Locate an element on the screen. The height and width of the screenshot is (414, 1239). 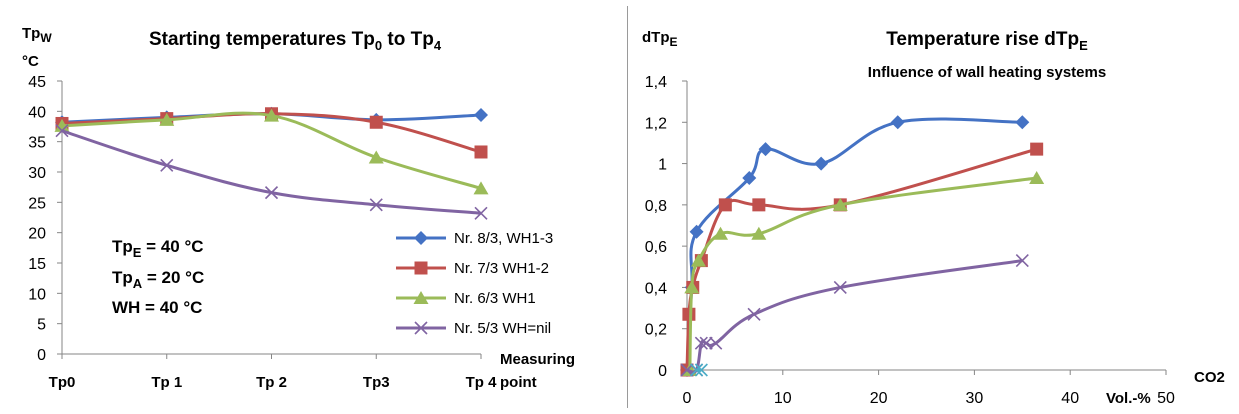
y-axis-unit: °C is located at coordinates (30, 61).